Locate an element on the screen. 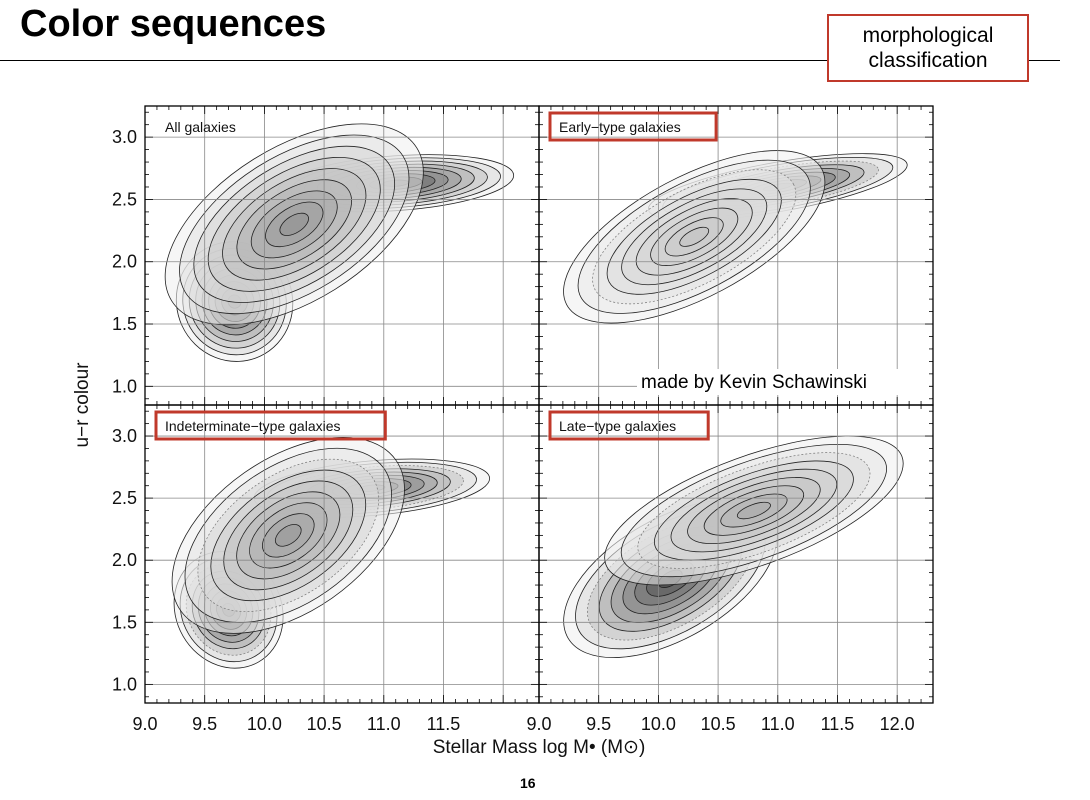 Image resolution: width=1090 pixels, height=800 pixels. title-divider is located at coordinates (530, 60).